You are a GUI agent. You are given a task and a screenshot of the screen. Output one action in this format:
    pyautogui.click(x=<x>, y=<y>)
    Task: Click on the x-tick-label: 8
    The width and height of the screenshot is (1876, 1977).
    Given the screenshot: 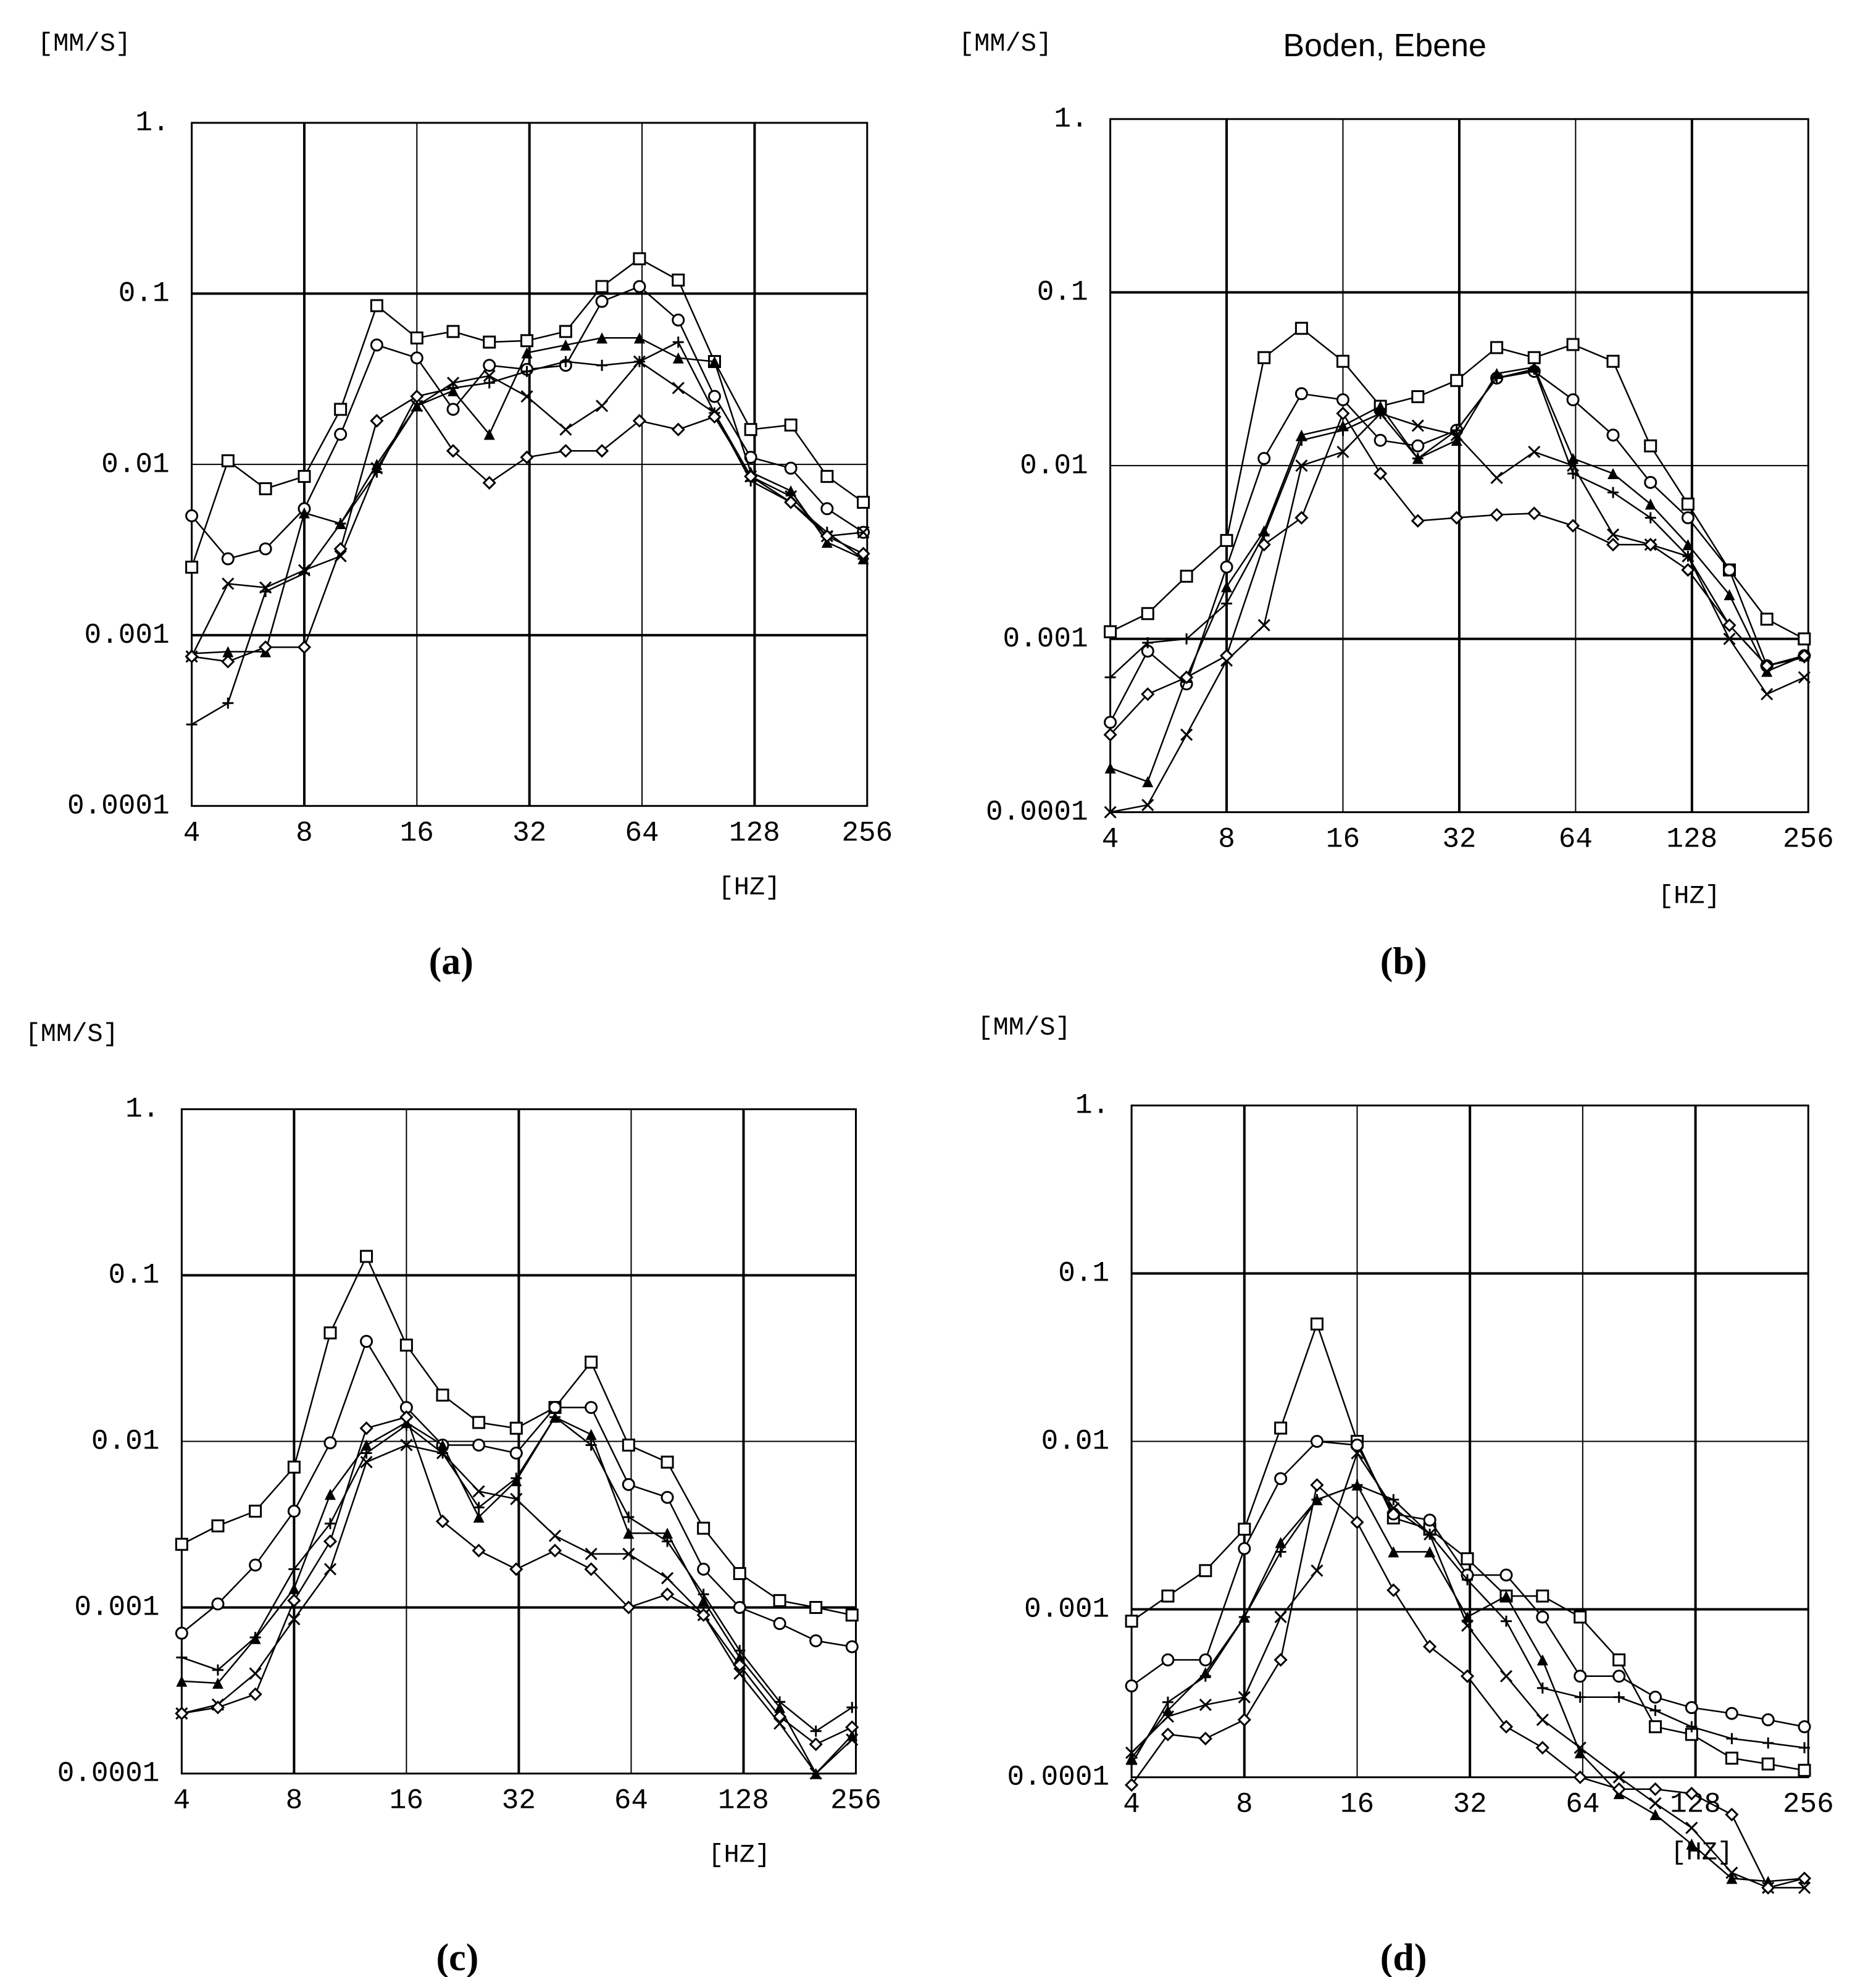 What is the action you would take?
    pyautogui.click(x=294, y=1801)
    